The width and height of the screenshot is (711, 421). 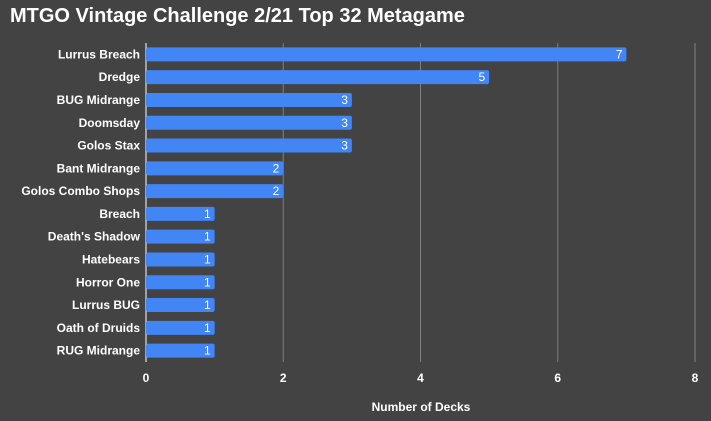 What do you see at coordinates (120, 77) in the screenshot?
I see `category-label: Dredge` at bounding box center [120, 77].